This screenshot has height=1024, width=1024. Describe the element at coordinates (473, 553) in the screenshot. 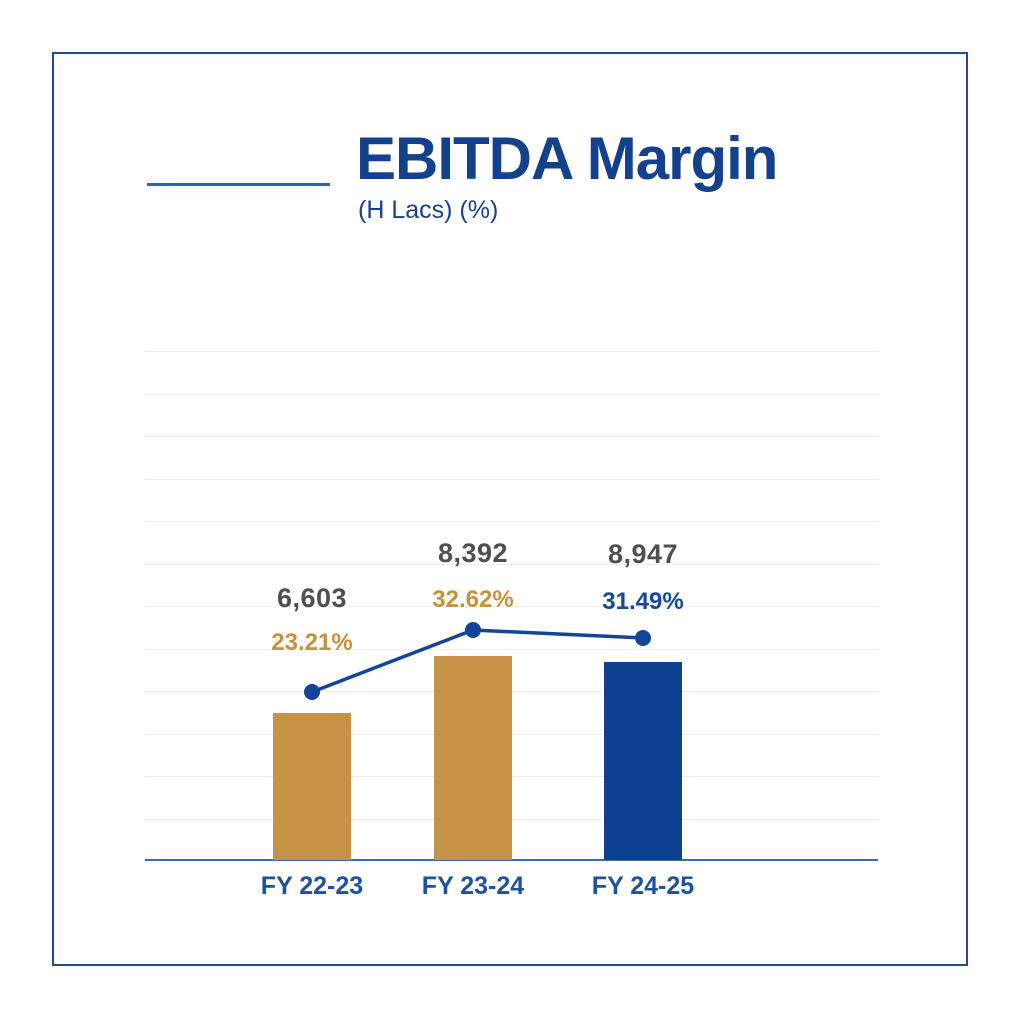

I see `value-label-fy-23-24: 8,392` at that location.